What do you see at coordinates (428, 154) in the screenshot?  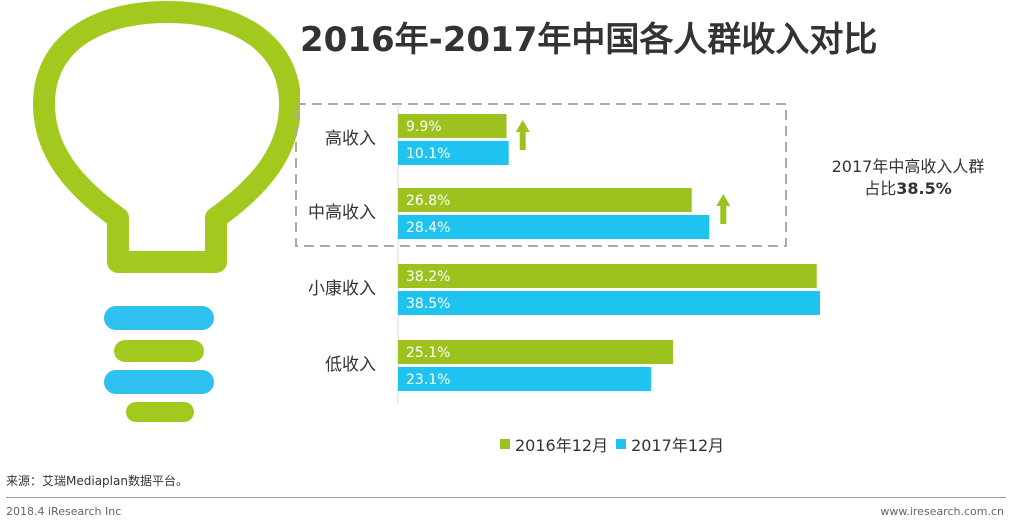 I see `data-label: 10.1%` at bounding box center [428, 154].